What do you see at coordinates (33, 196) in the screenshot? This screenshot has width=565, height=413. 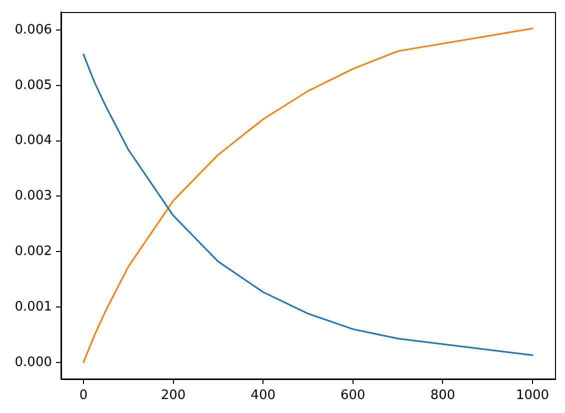 I see `y-tick-label: 0.003` at bounding box center [33, 196].